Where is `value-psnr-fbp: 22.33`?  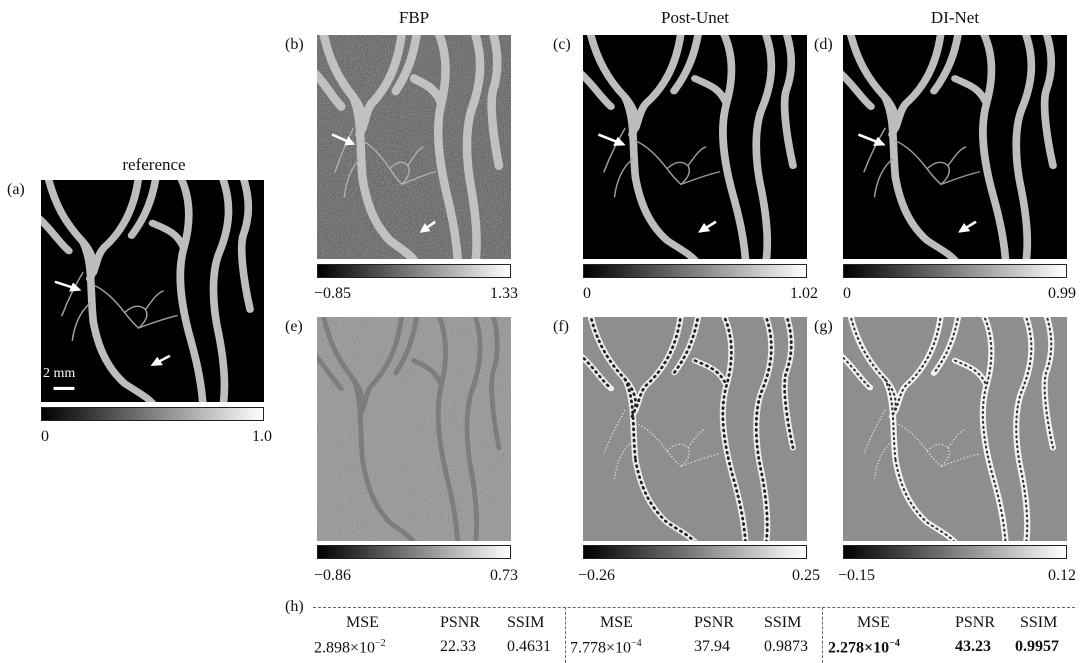
value-psnr-fbp: 22.33 is located at coordinates (458, 646).